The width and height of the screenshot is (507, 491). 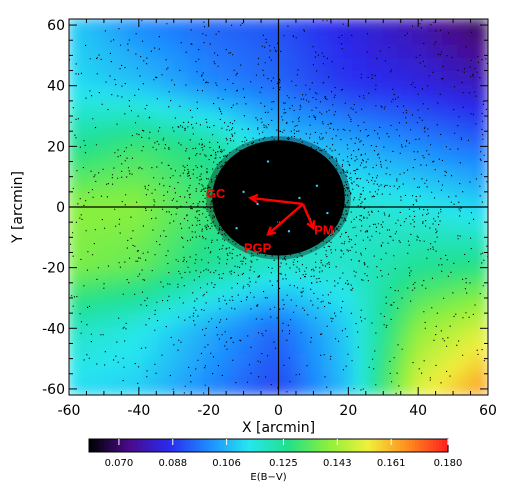 What do you see at coordinates (53, 390) in the screenshot?
I see `y-tick-label: -60` at bounding box center [53, 390].